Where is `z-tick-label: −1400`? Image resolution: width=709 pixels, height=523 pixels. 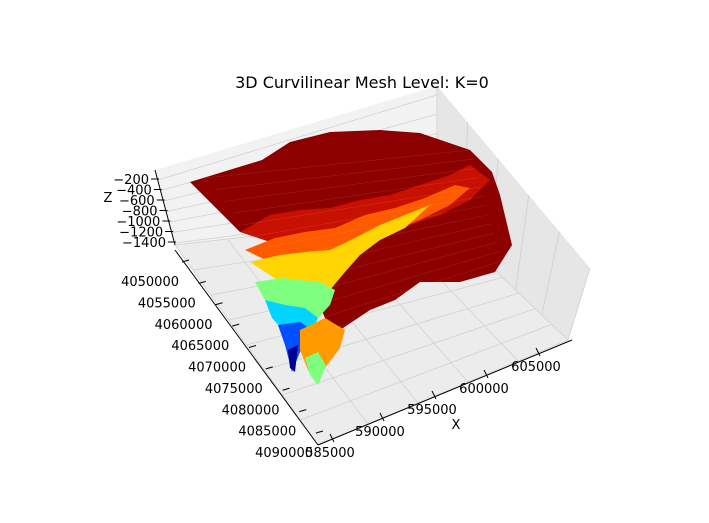 z-tick-label: −1400 is located at coordinates (144, 243).